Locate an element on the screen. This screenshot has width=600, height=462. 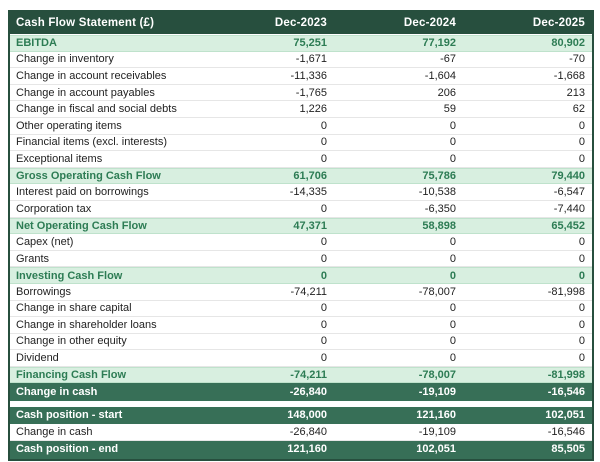
total-row: Cash position - end 121,160 102,051 85,505 is located at coordinates (301, 450).